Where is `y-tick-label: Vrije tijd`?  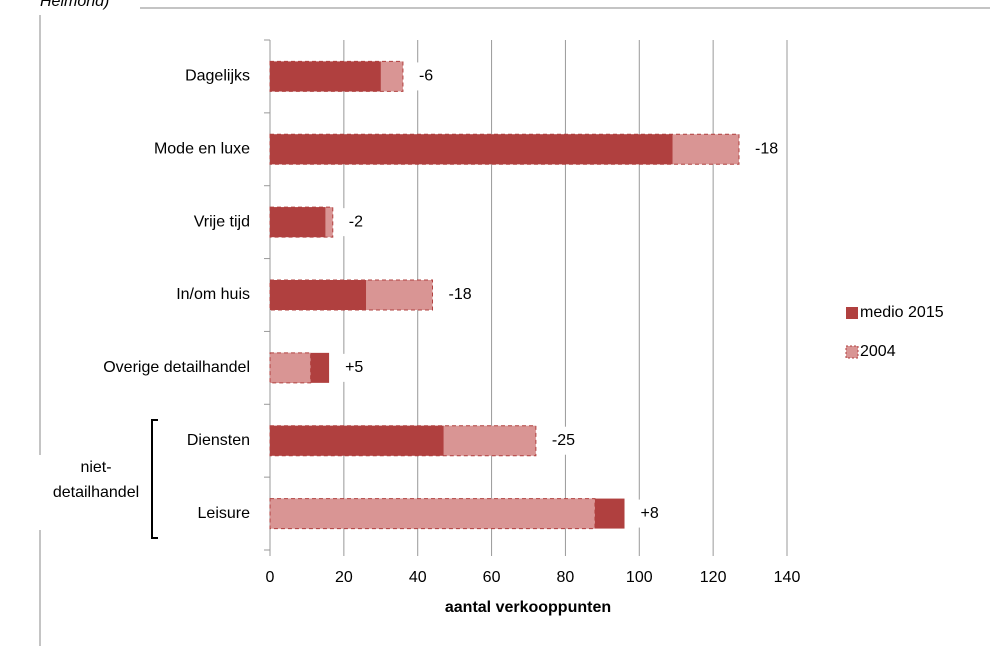
y-tick-label: Vrije tijd is located at coordinates (222, 221).